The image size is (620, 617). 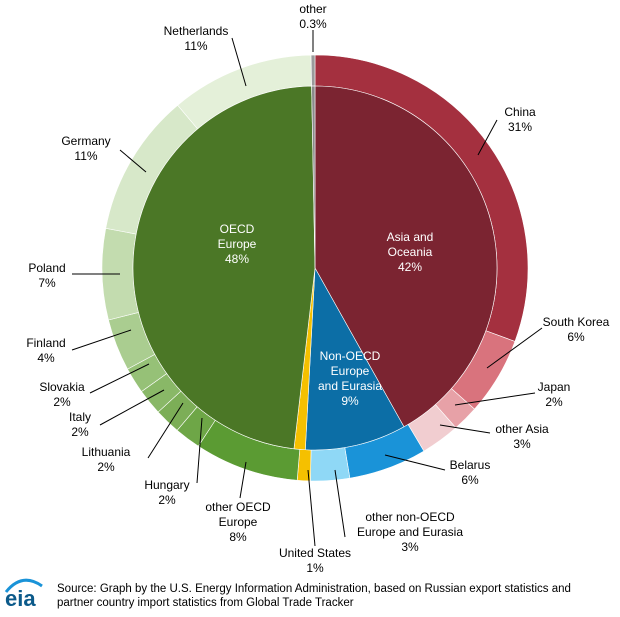 I want to click on outer-value-label: 7%, so click(x=47, y=283).